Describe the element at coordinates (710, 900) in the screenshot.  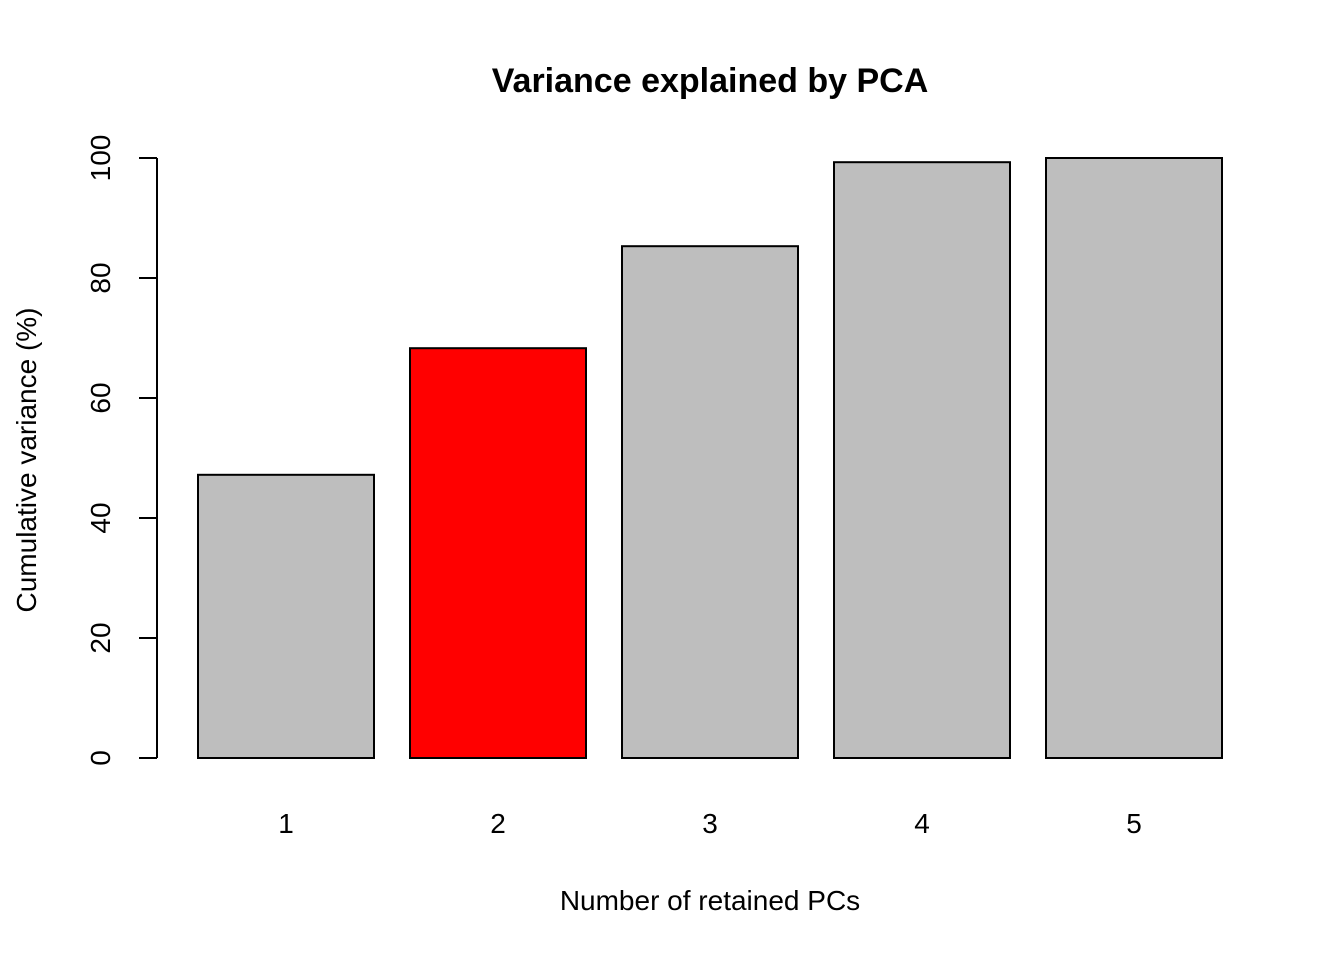
I see `x-axis-label: Number of retained PCs` at that location.